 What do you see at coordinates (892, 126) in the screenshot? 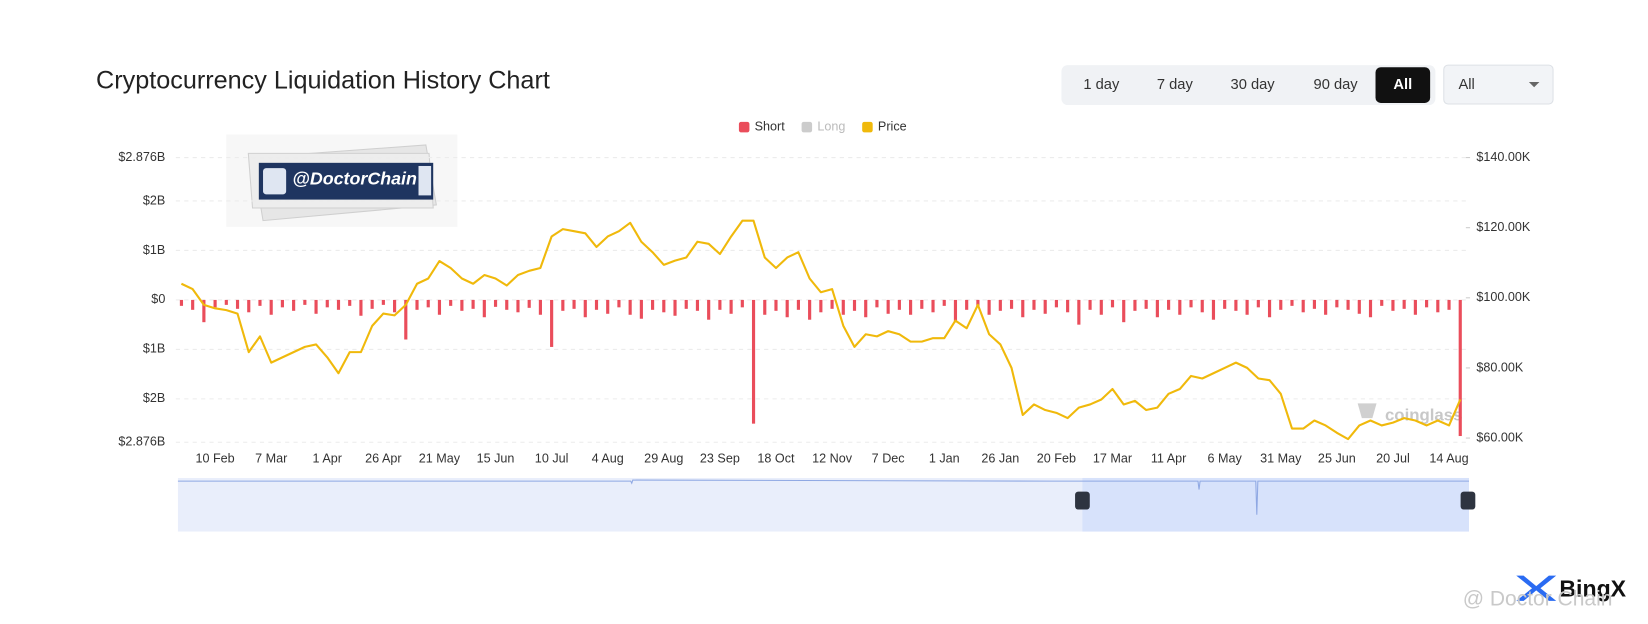
I see `legend-label: Price` at bounding box center [892, 126].